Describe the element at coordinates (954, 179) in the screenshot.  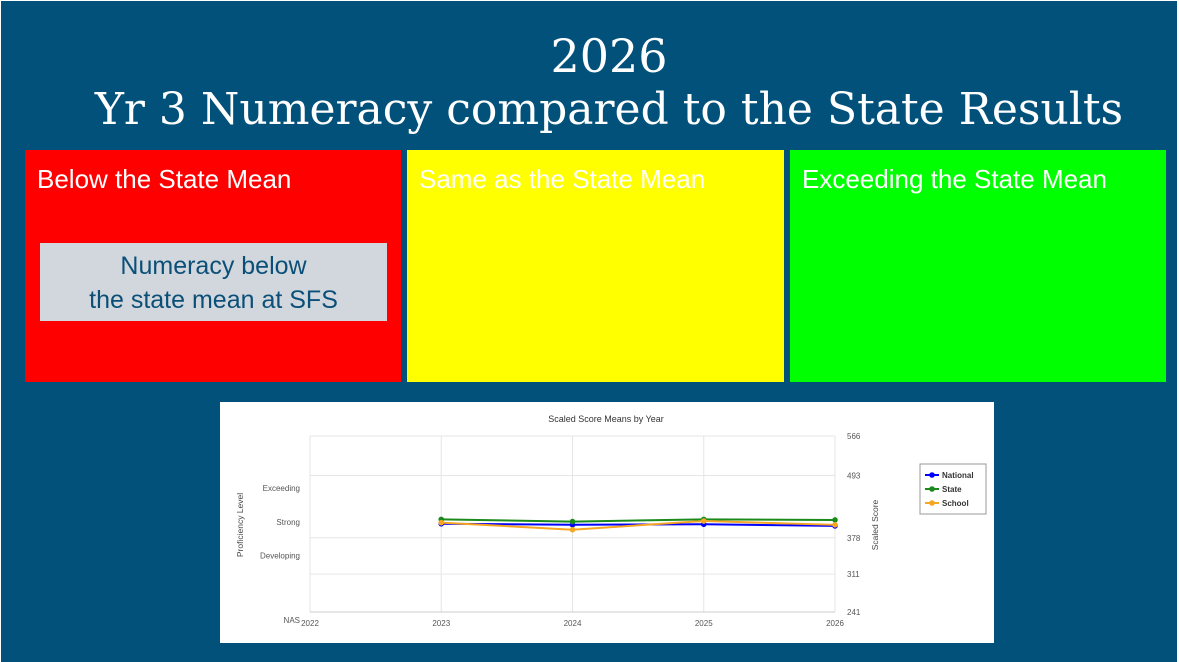
I see `panel-exceeding-label: Exceeding the State Mean` at that location.